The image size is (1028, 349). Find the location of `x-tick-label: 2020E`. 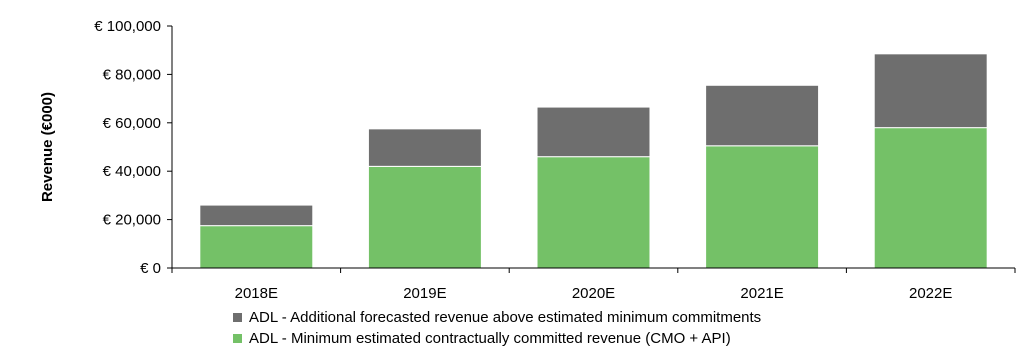

x-tick-label: 2020E is located at coordinates (593, 293).